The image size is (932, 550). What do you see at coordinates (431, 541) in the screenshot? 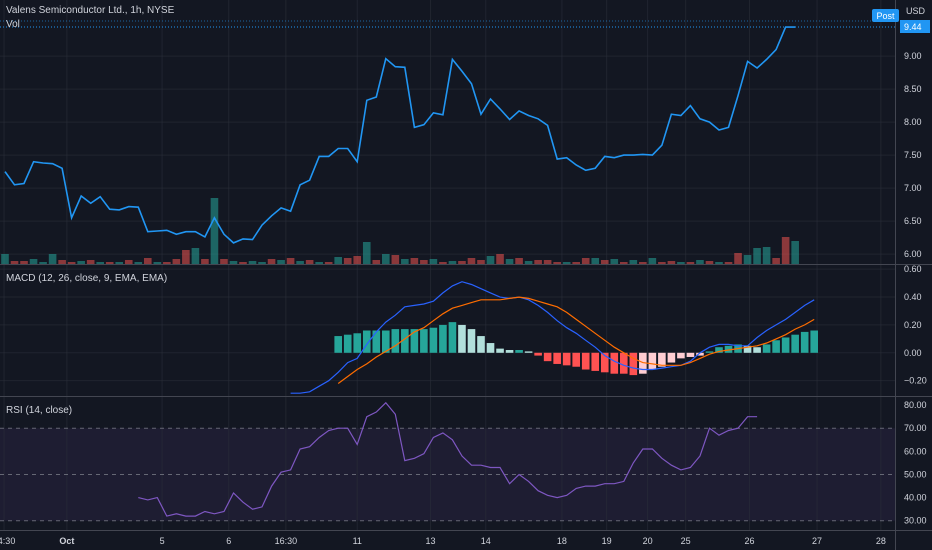
I see `time-tick-label: 13` at bounding box center [431, 541].